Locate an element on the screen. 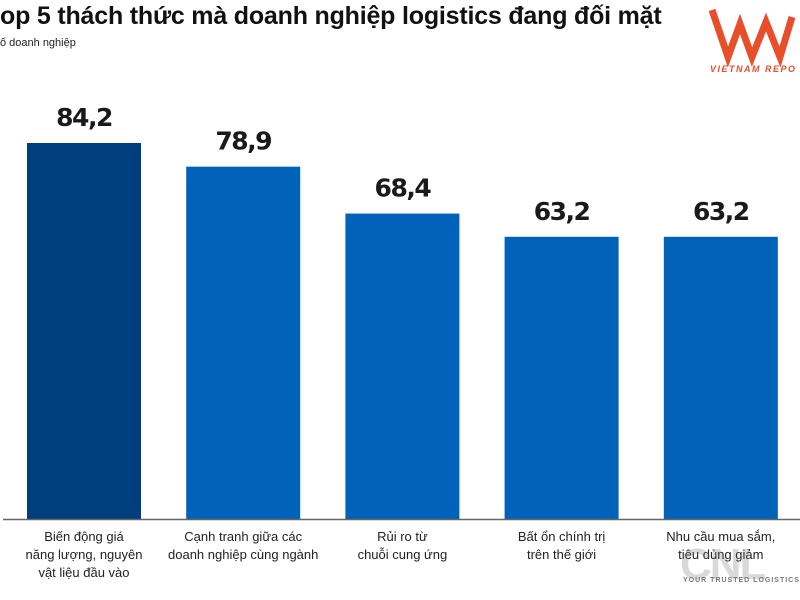 This screenshot has height=600, width=800. data-label: 68,4 is located at coordinates (403, 188).